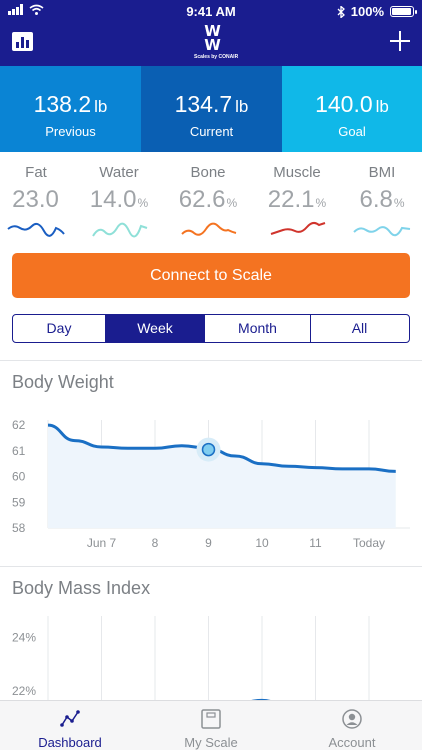 The height and width of the screenshot is (750, 422). Describe the element at coordinates (208, 199) in the screenshot. I see `metric-value: 62.6%` at that location.